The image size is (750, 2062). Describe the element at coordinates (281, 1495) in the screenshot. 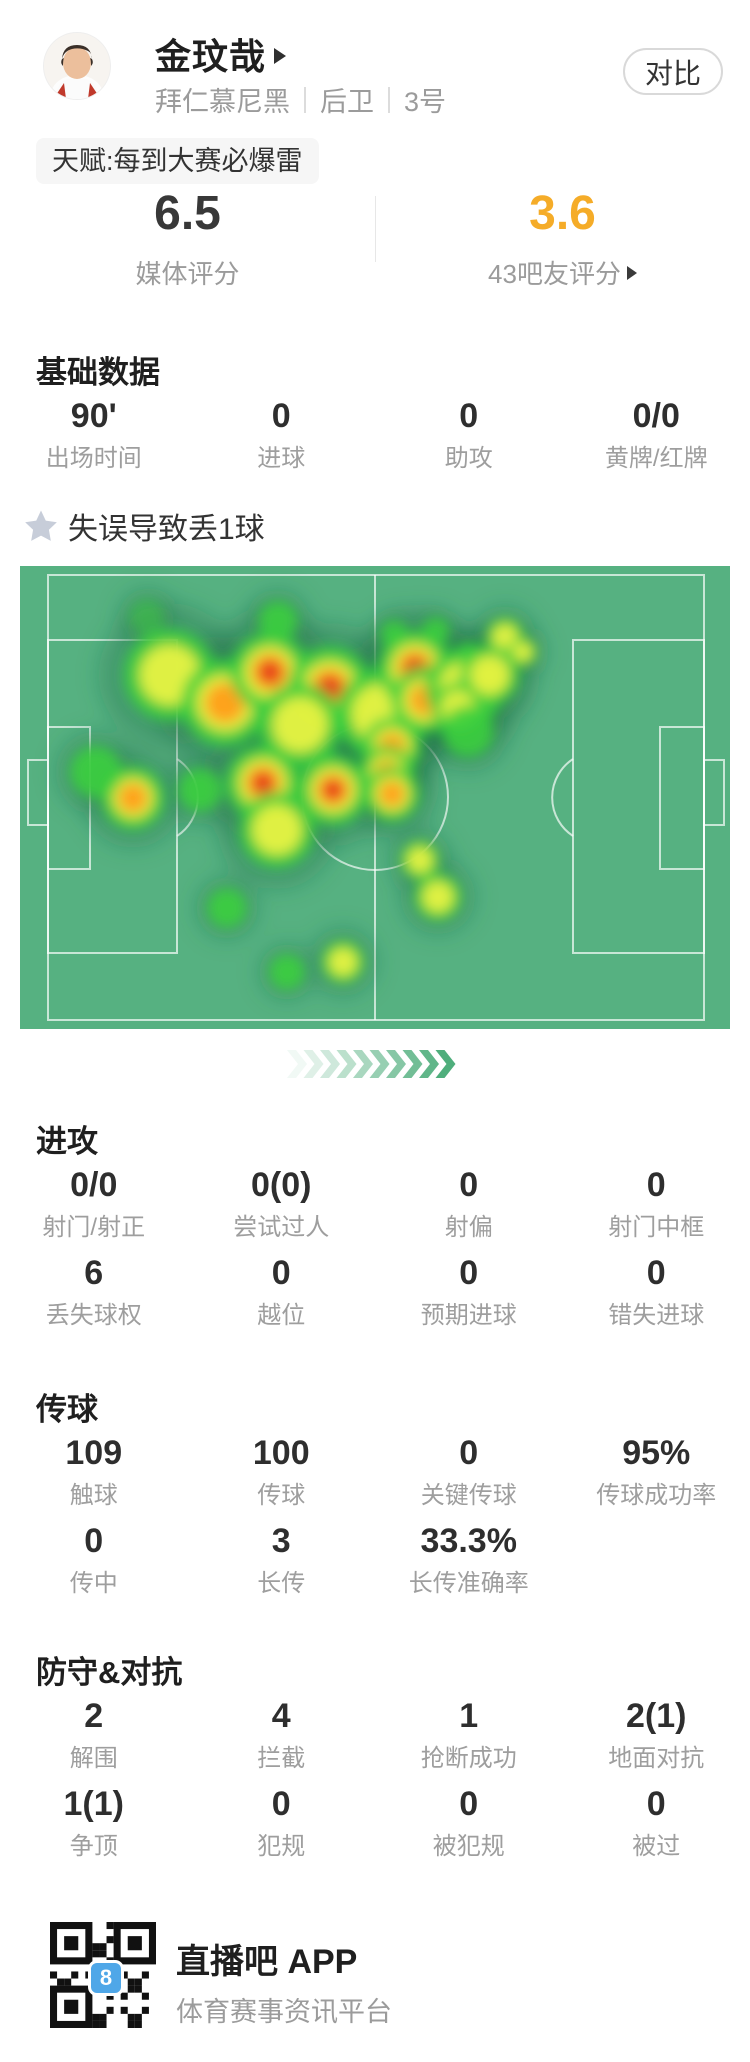

I see `stat-label: 传球` at that location.